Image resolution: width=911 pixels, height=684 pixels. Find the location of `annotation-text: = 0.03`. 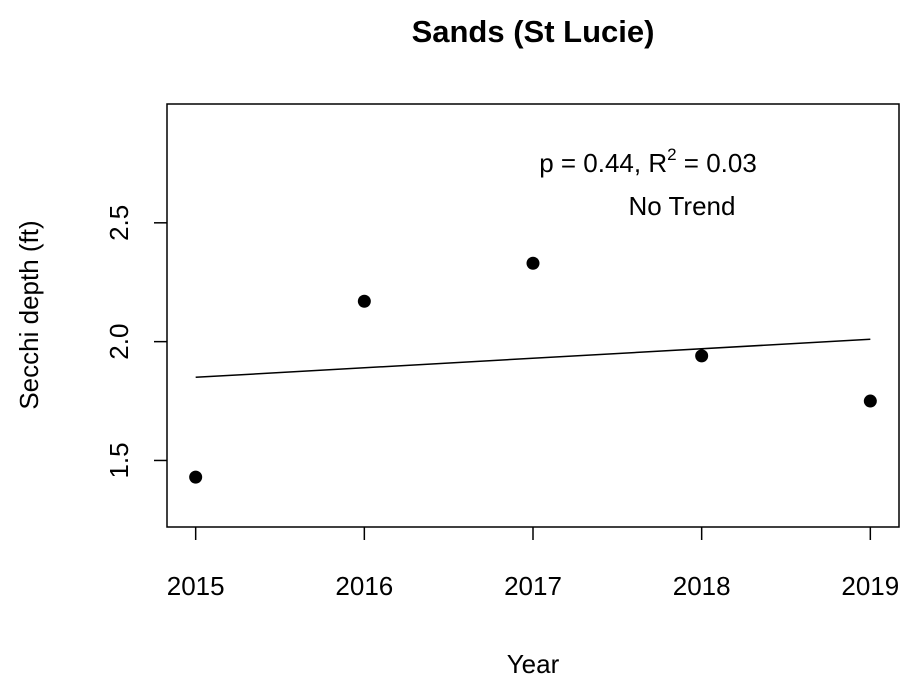

annotation-text: = 0.03 is located at coordinates (717, 163).